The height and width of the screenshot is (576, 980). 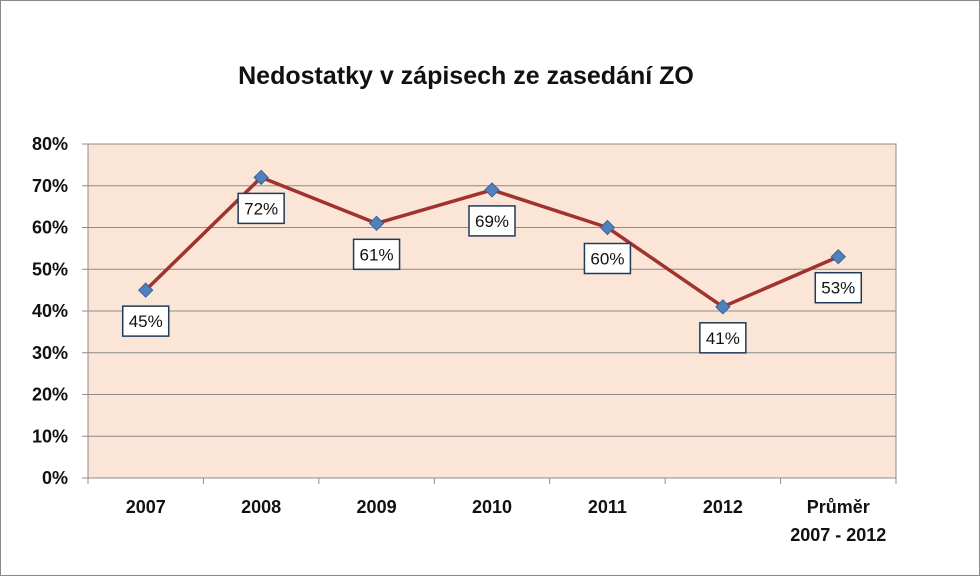 I want to click on y-tick-label: 20%, so click(x=50, y=395).